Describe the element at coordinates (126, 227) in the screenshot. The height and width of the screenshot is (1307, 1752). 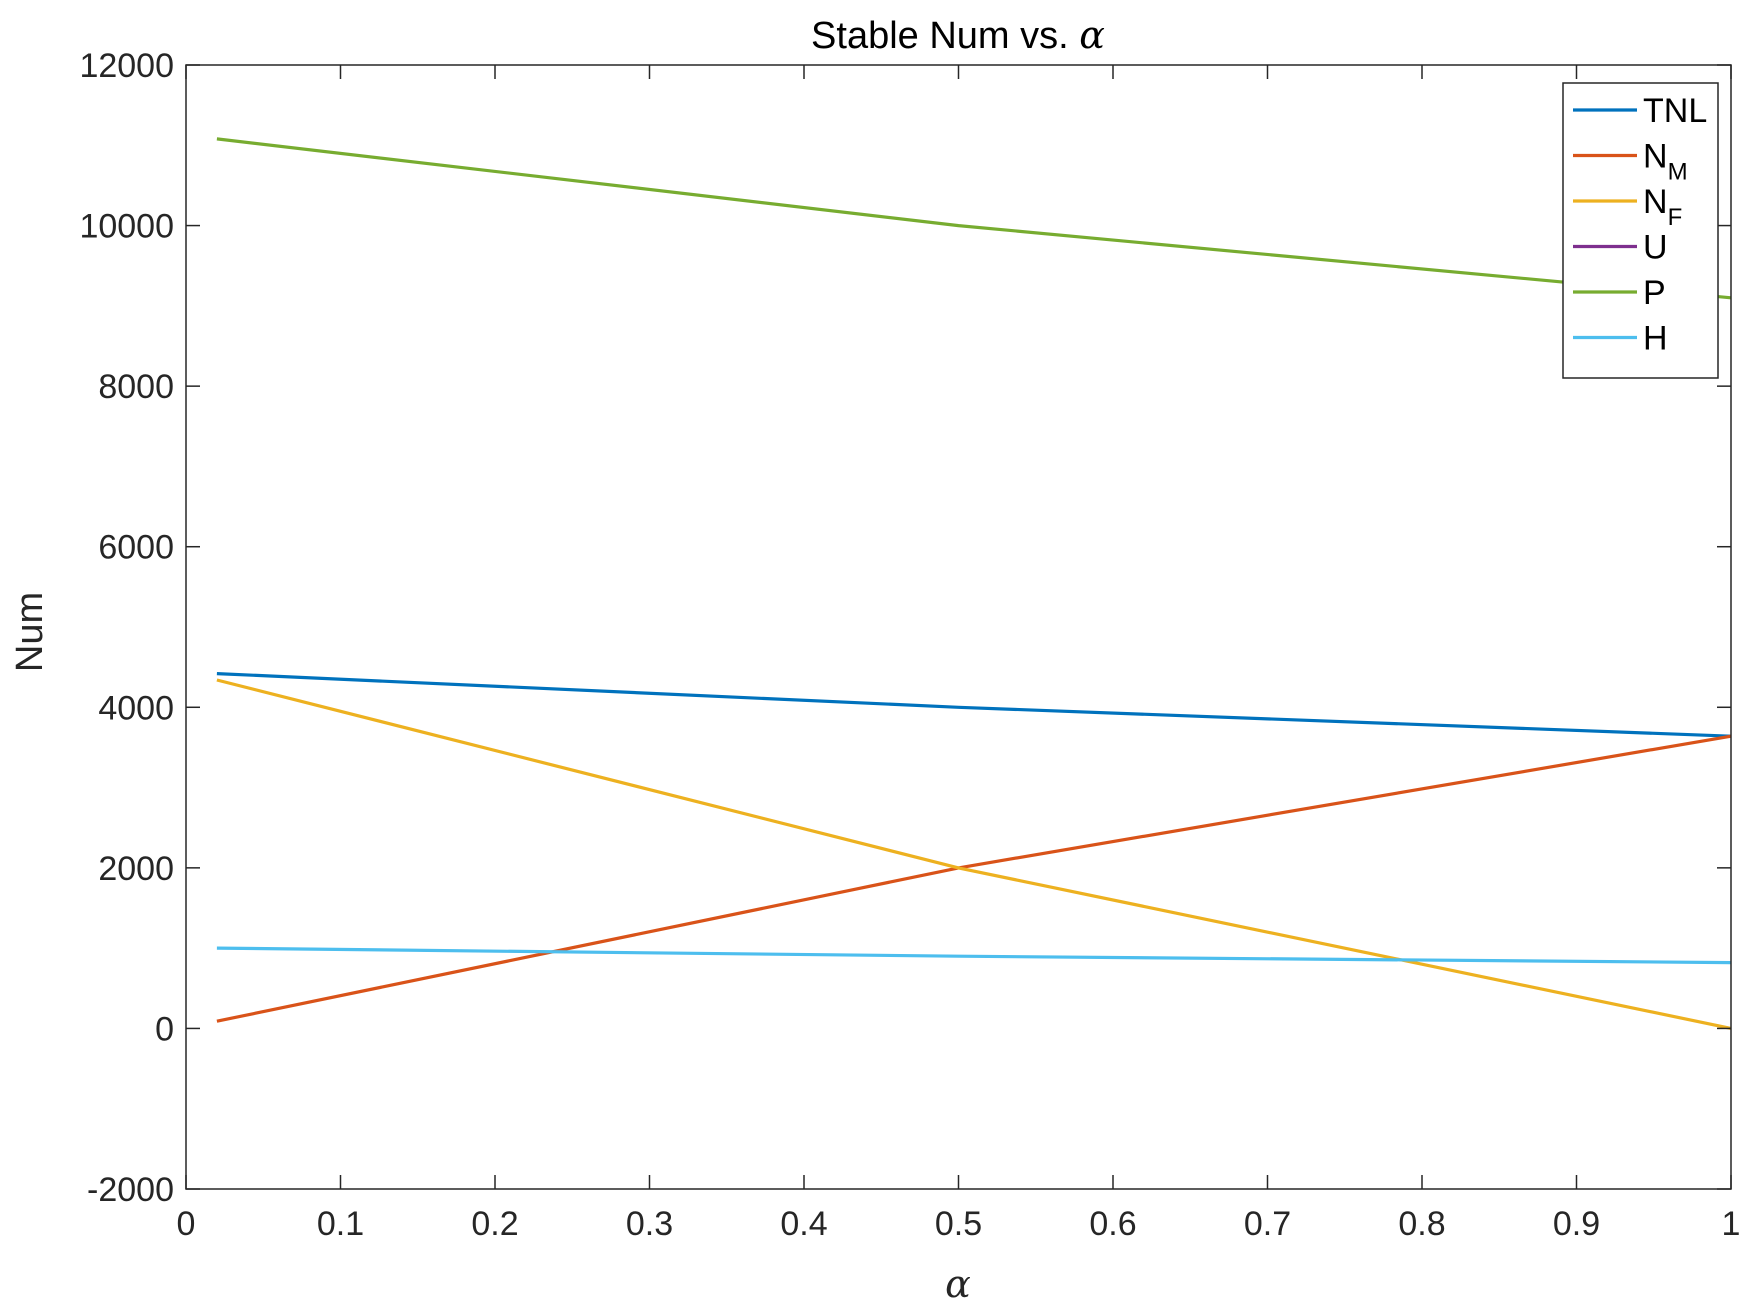
I see `y-tick-label: 10000` at that location.